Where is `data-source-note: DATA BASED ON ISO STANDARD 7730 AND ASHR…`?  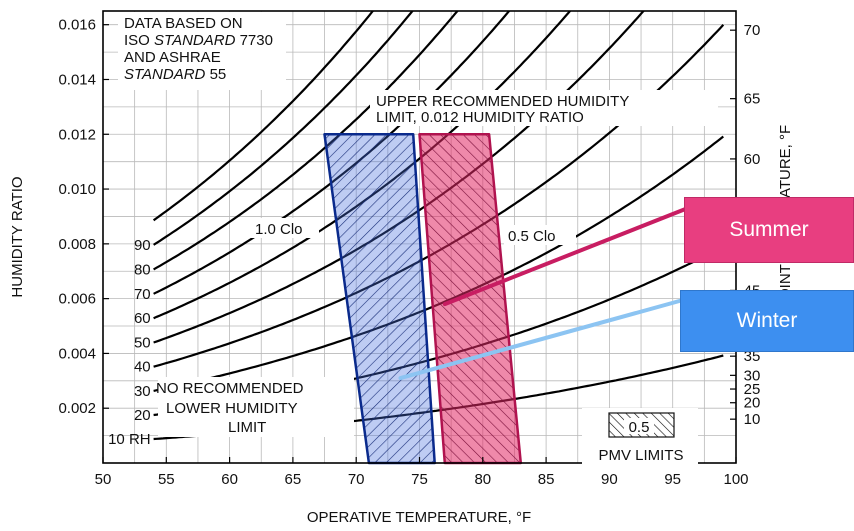 data-source-note: DATA BASED ON ISO STANDARD 7730 AND ASHR… is located at coordinates (202, 51).